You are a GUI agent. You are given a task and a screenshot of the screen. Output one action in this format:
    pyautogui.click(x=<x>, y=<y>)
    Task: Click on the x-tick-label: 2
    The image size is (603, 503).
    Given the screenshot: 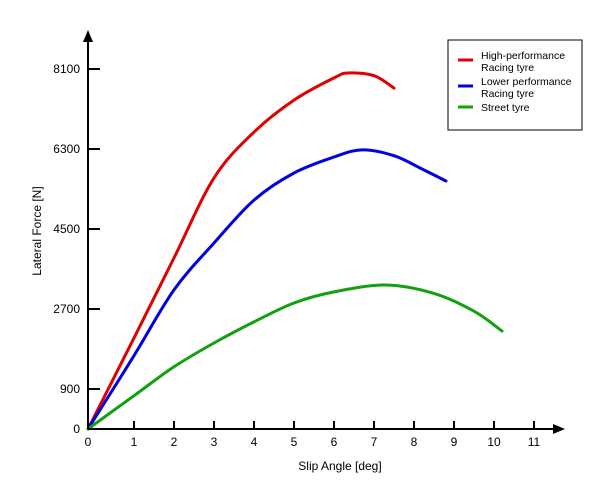 What is the action you would take?
    pyautogui.click(x=174, y=442)
    